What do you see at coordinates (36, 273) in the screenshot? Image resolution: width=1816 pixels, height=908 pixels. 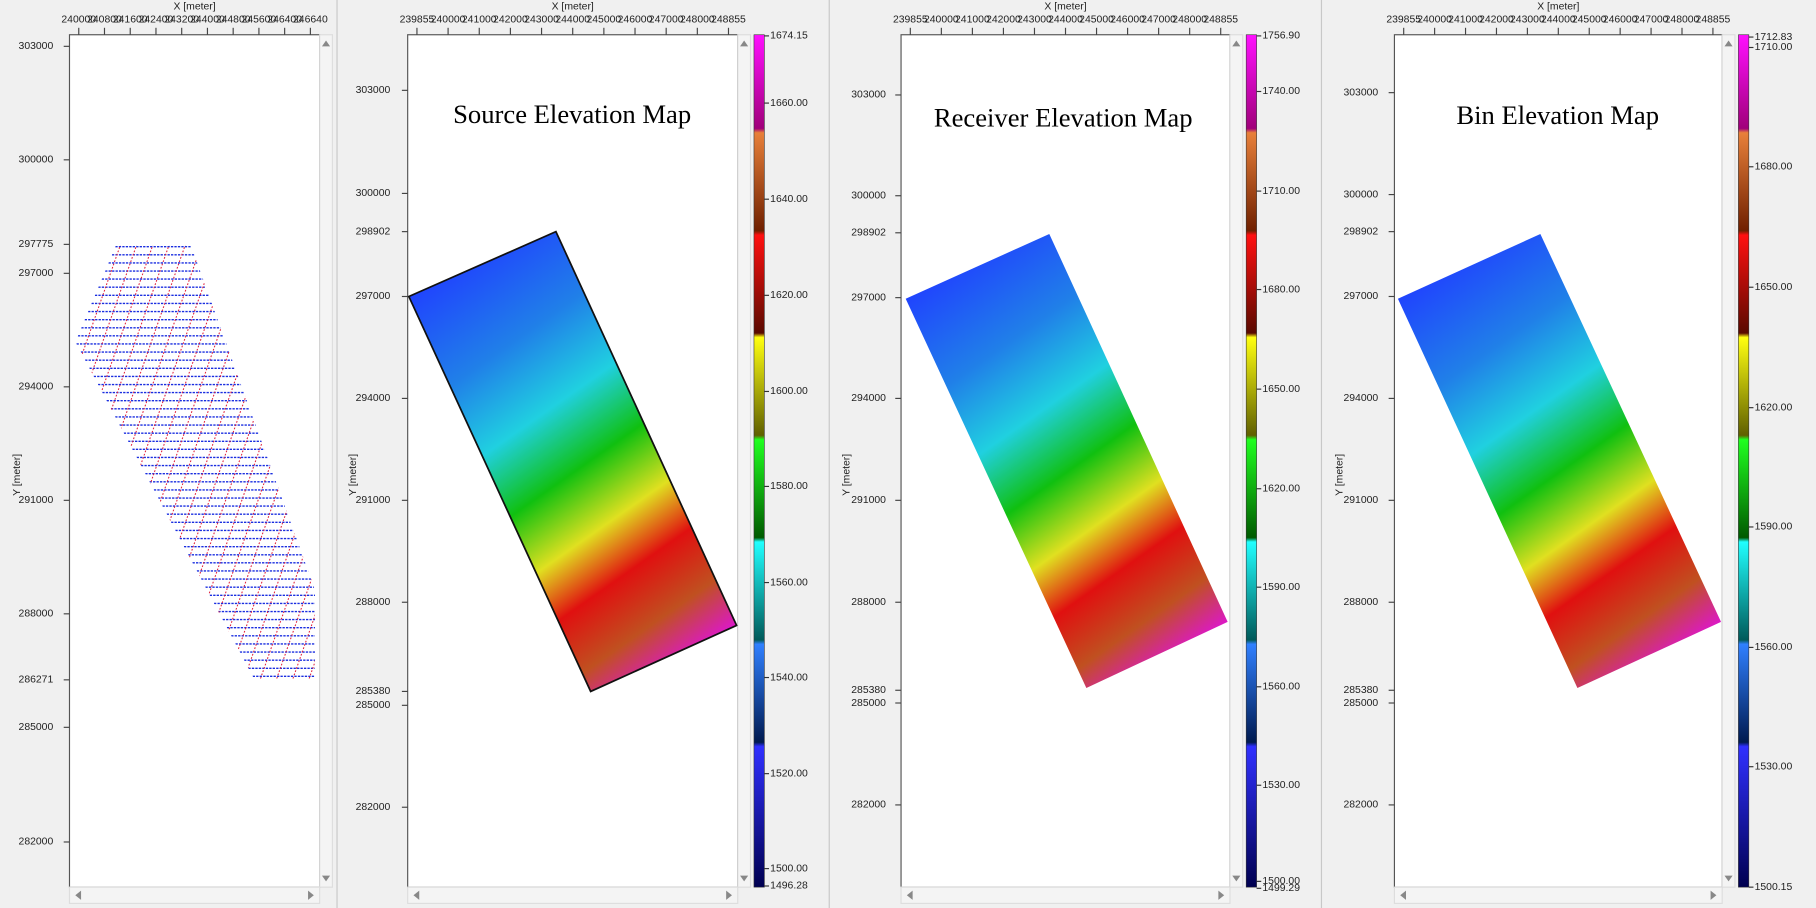 I see `y-tick-label: 297000` at bounding box center [36, 273].